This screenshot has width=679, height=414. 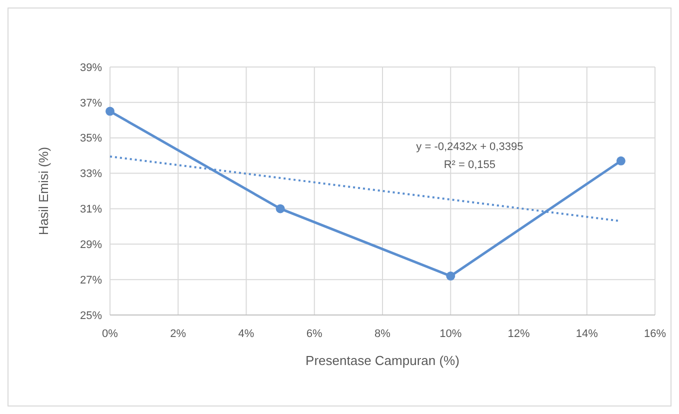 I want to click on x-tick-label: 4%, so click(x=246, y=334).